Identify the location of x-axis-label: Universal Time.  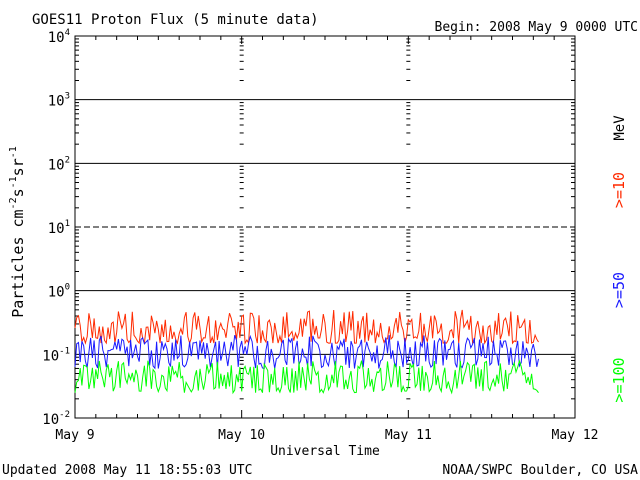
(325, 451).